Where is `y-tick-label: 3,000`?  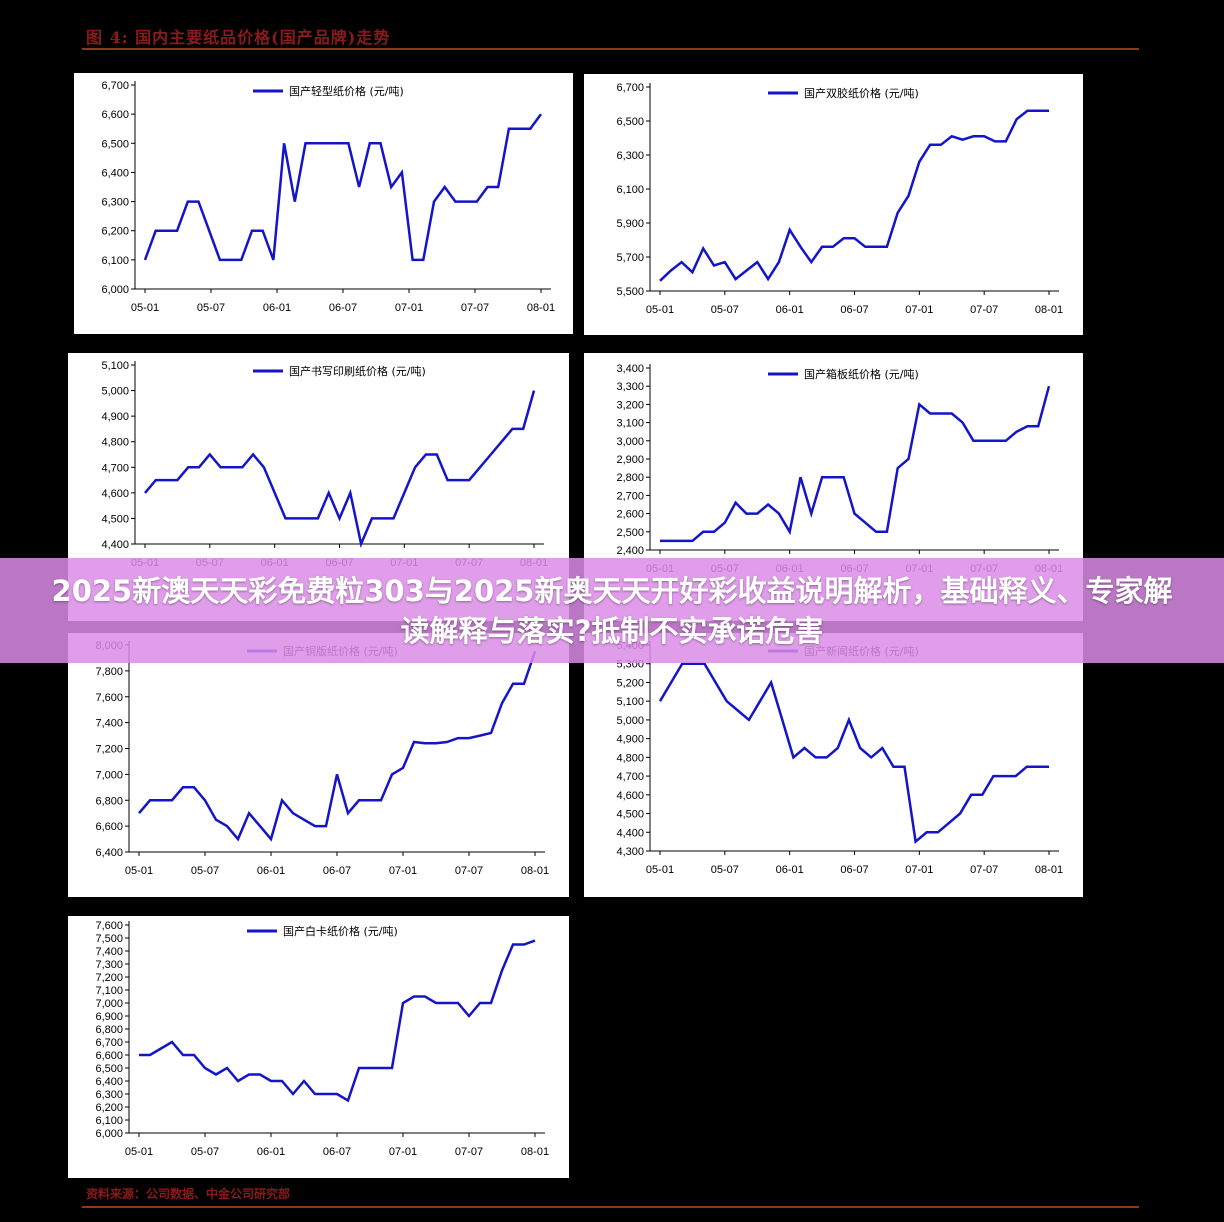 y-tick-label: 3,000 is located at coordinates (630, 442).